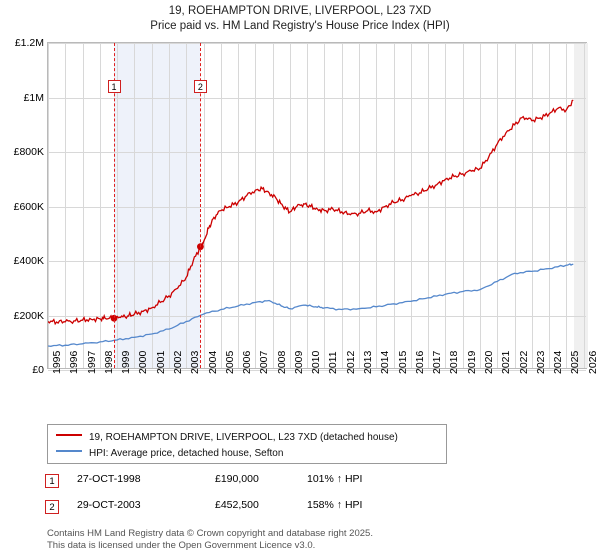 The image size is (600, 560). Describe the element at coordinates (28, 206) in the screenshot. I see `y-tick-label: £600K` at that location.